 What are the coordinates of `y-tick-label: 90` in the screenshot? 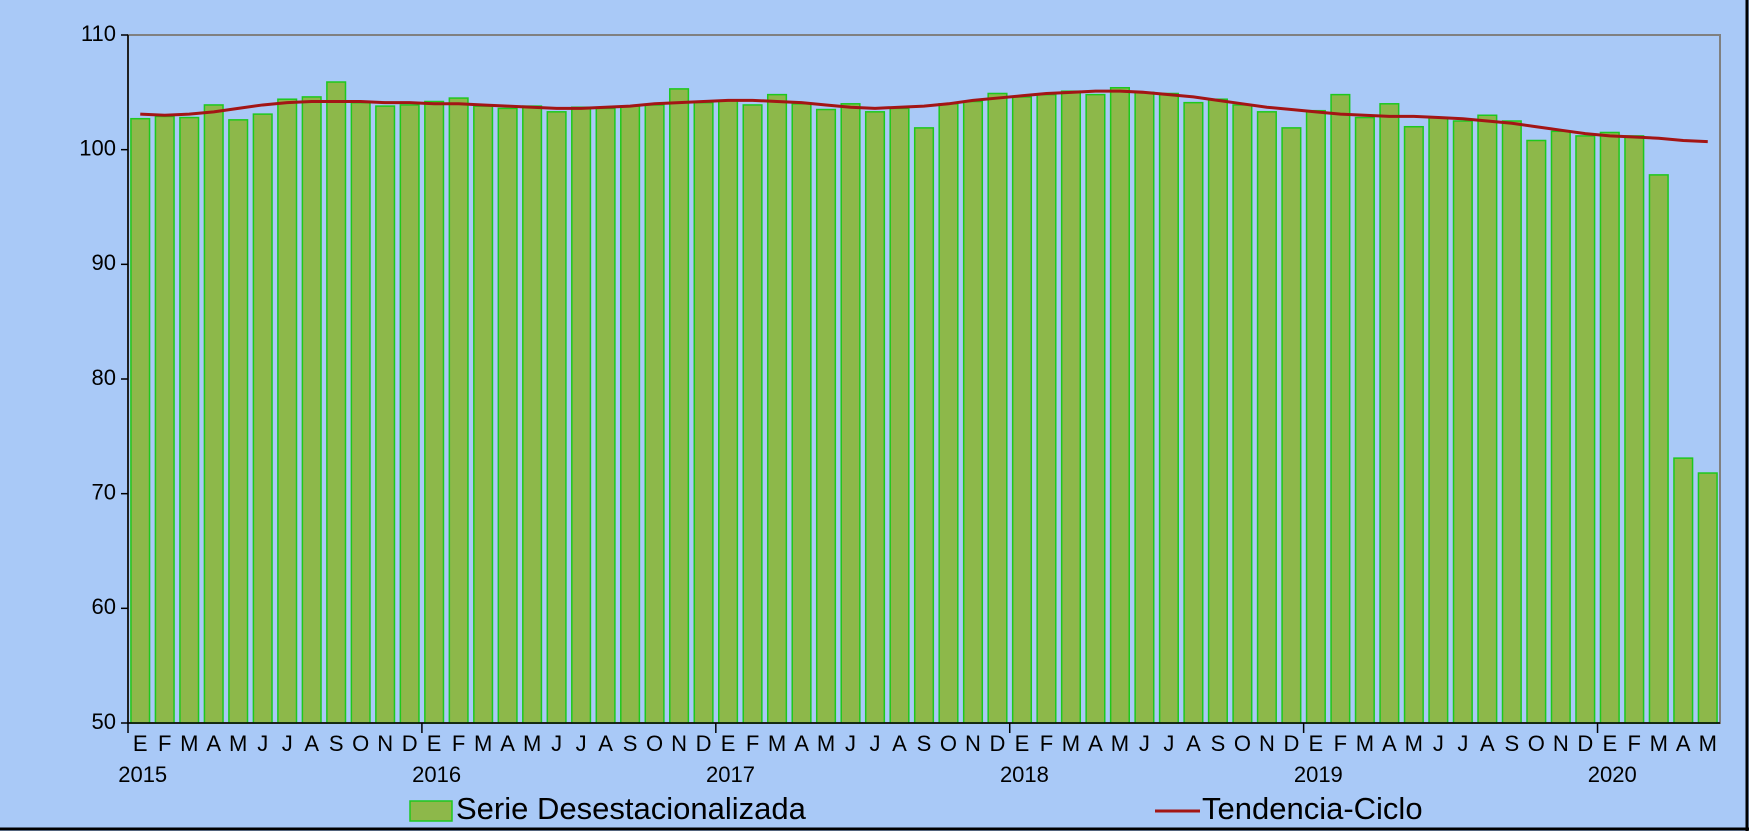 It's located at (104, 262).